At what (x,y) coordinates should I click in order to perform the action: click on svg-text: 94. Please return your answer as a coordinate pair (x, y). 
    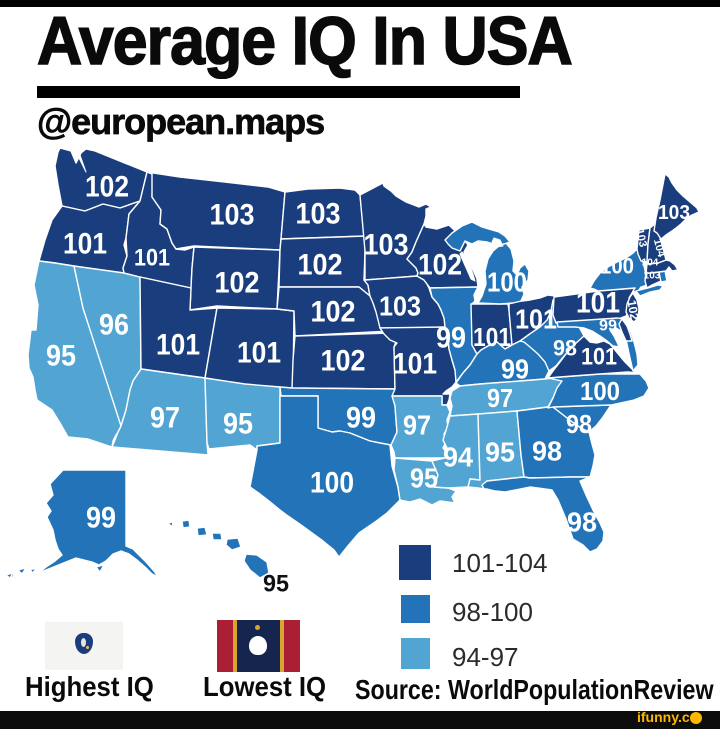
    Looking at the image, I should click on (458, 457).